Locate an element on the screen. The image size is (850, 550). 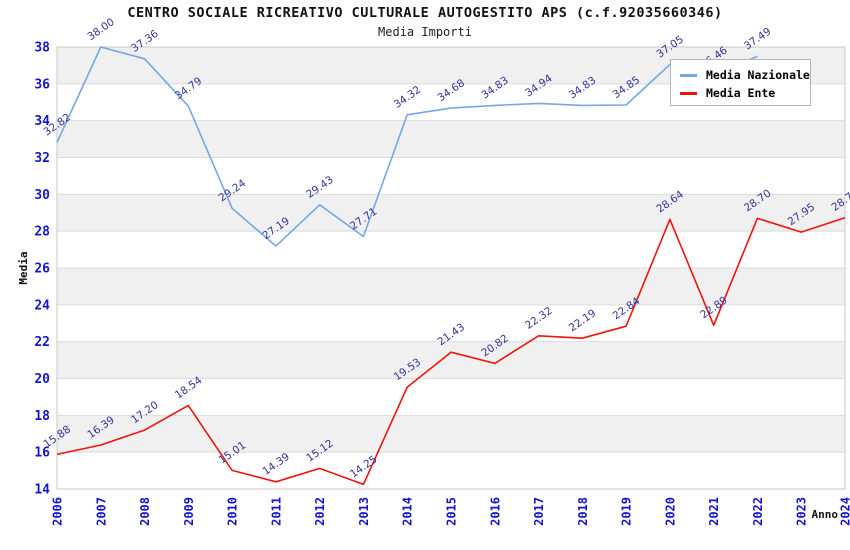
x-tick-label: 2021 is located at coordinates (714, 511).